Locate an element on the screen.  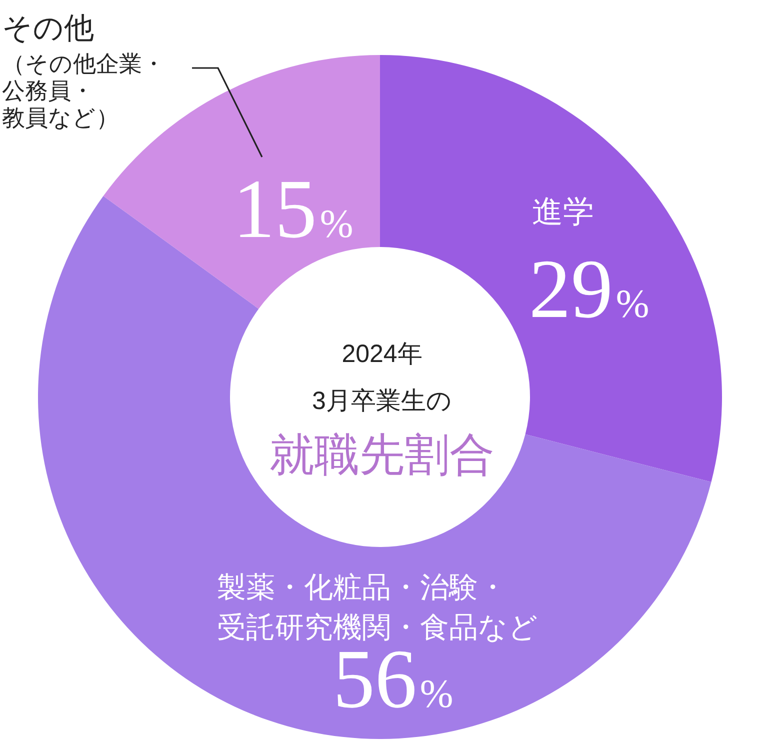
subtitle: 就職先割合 is located at coordinates (382, 455).